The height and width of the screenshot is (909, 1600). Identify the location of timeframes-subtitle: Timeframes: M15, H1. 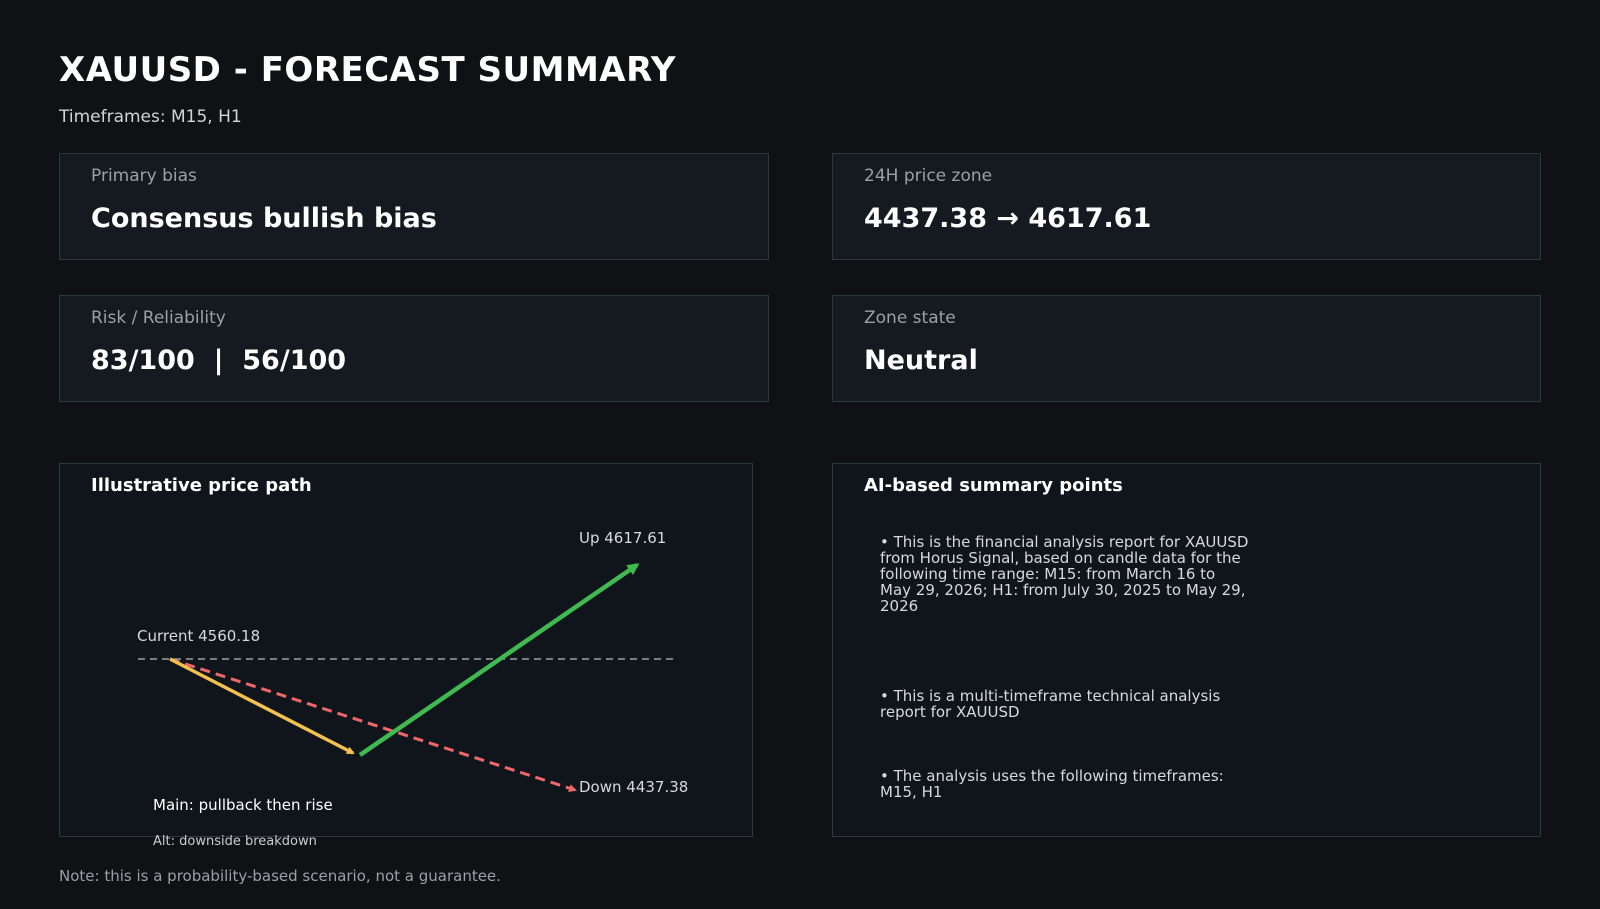
(150, 117).